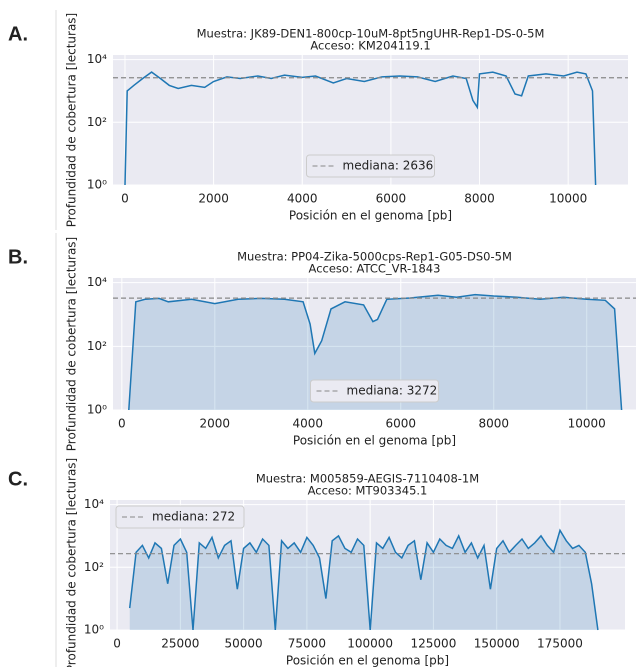  Describe the element at coordinates (18, 479) in the screenshot. I see `panel-label: C.` at that location.